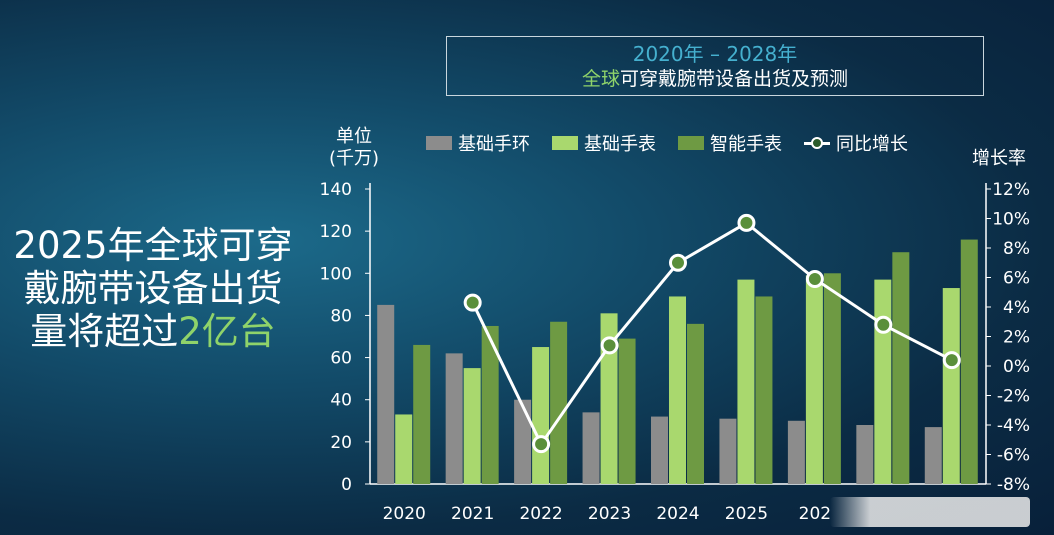 This screenshot has height=535, width=1054. Describe the element at coordinates (677, 390) in the screenshot. I see `bar-基础手表-2024` at that location.